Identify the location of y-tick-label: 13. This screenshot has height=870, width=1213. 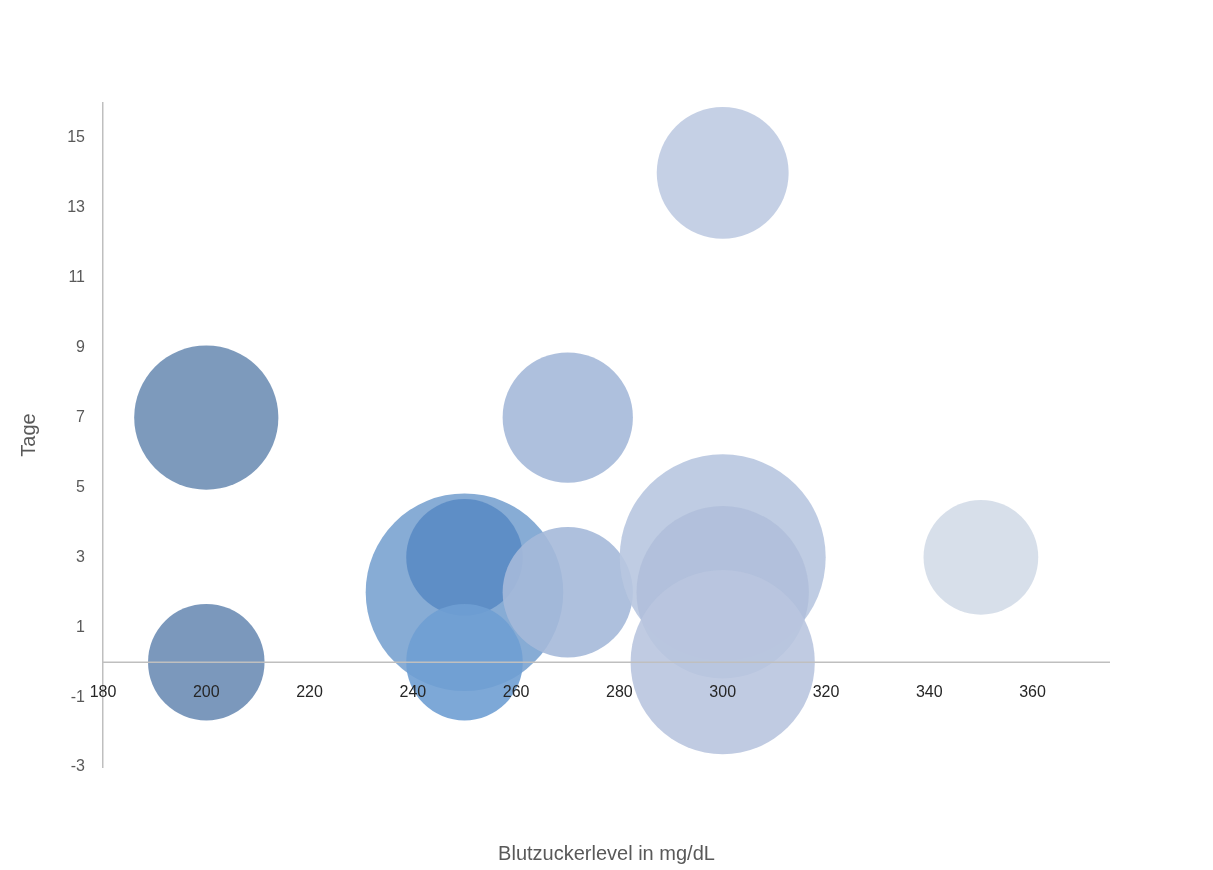
(76, 207).